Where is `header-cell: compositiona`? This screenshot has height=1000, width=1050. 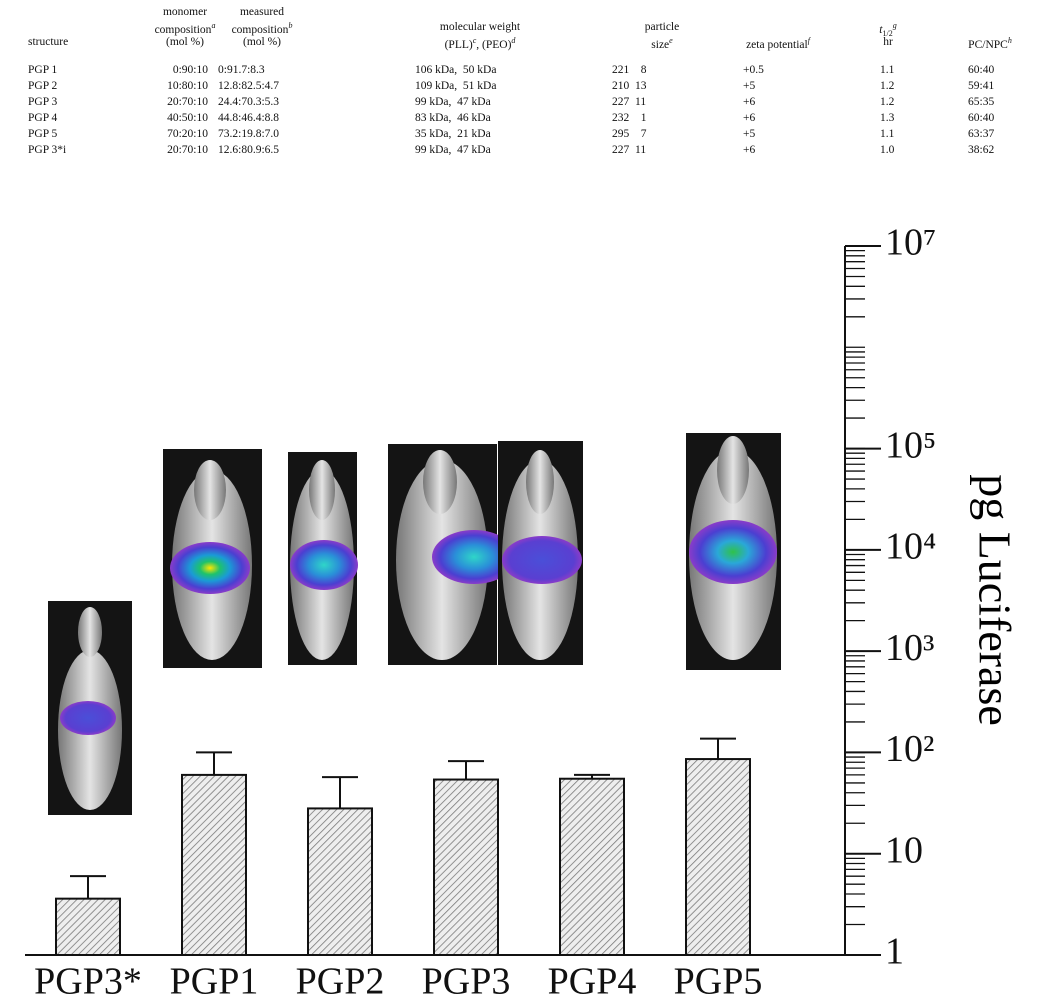
header-cell: compositiona is located at coordinates (185, 28).